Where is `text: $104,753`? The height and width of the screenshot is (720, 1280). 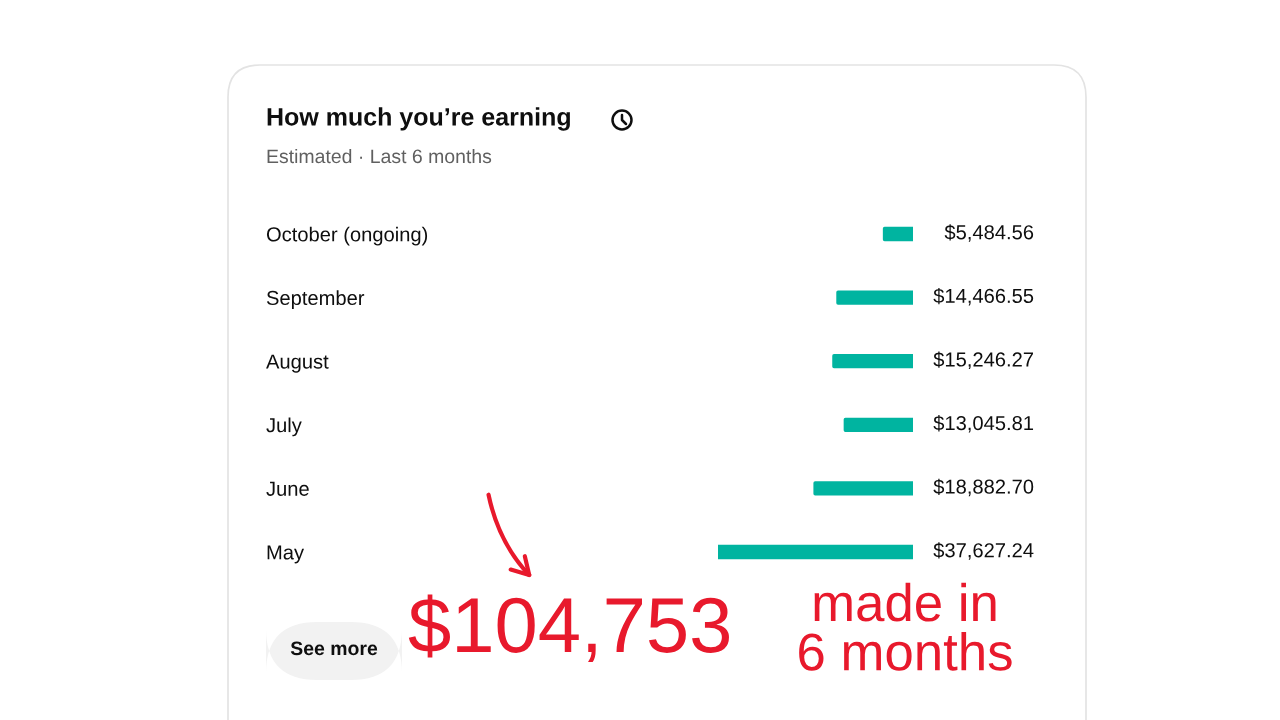 text: $104,753 is located at coordinates (568, 628).